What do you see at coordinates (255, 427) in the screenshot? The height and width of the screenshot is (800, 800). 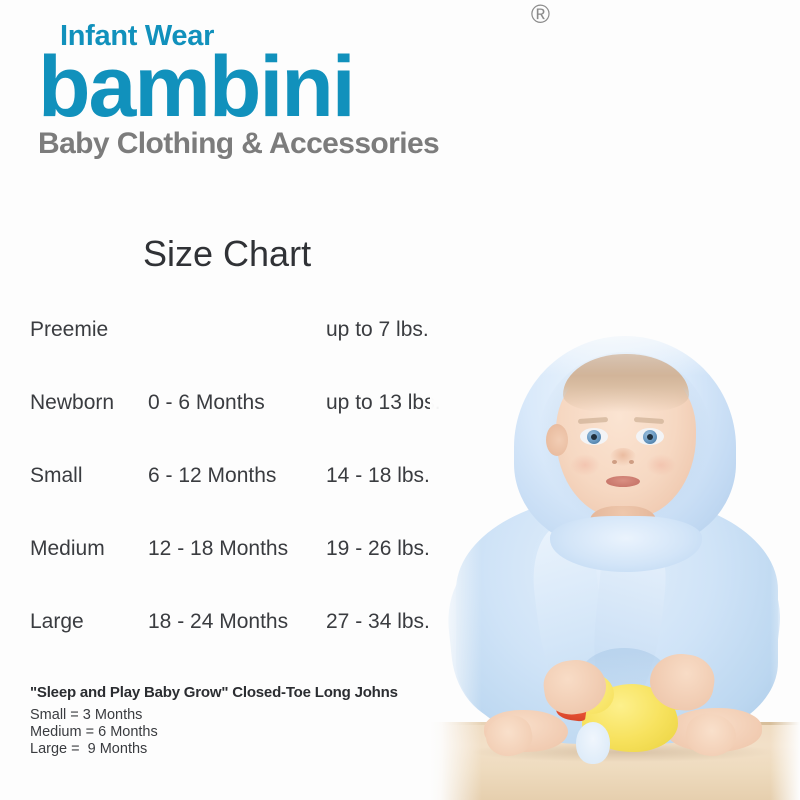 I see `table-row: Newborn 0 - 6 Months up to 13 lbs.` at bounding box center [255, 427].